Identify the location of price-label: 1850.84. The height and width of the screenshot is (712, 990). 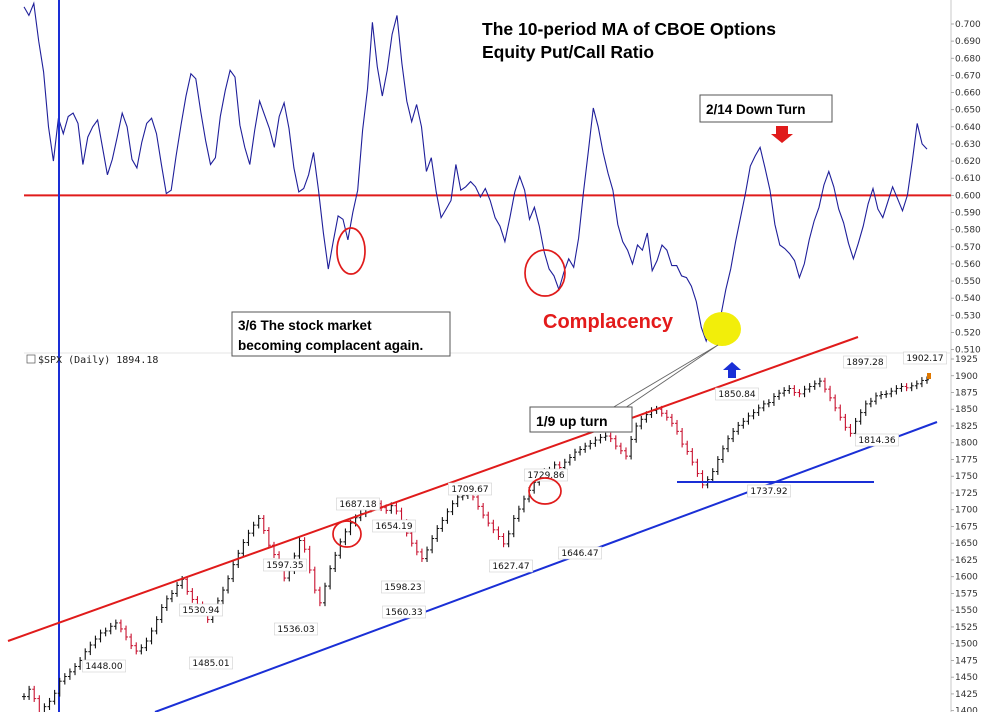
(737, 394).